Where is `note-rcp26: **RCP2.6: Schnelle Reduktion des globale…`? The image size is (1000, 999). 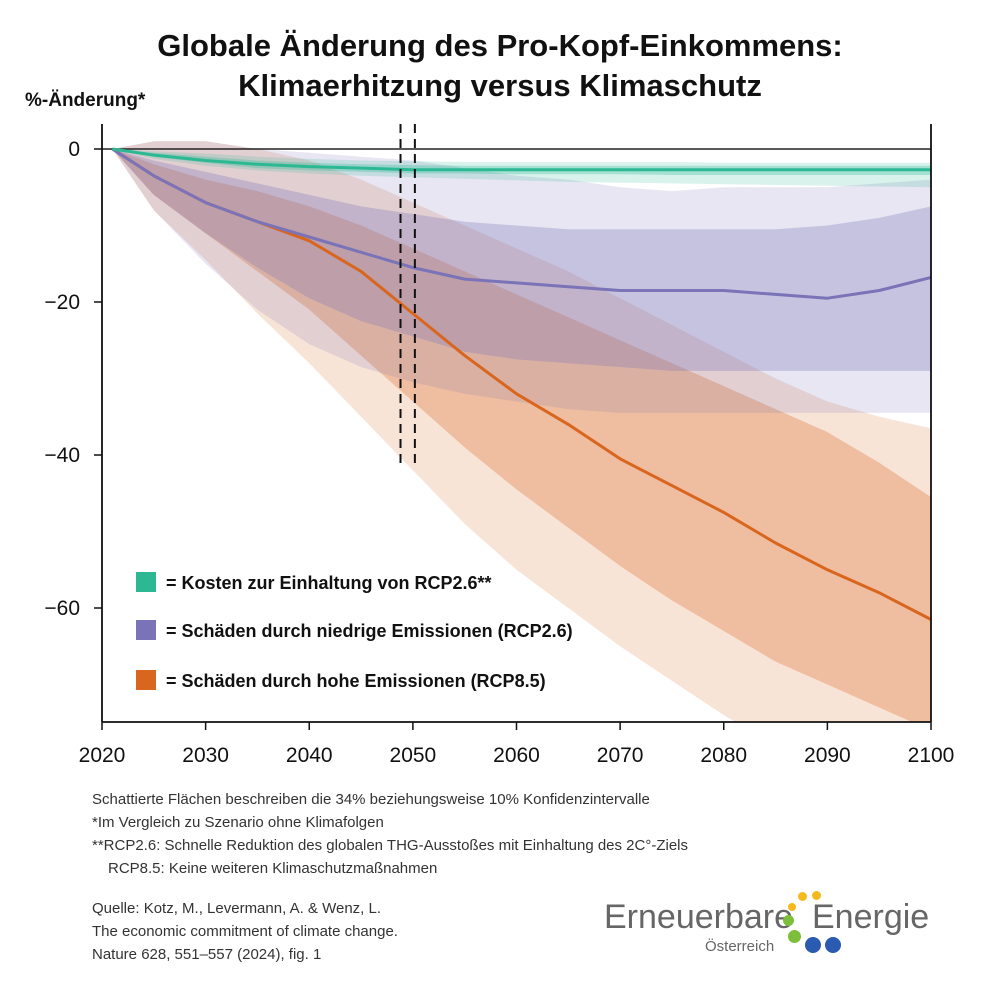
note-rcp26: **RCP2.6: Schnelle Reduktion des globale… is located at coordinates (390, 845).